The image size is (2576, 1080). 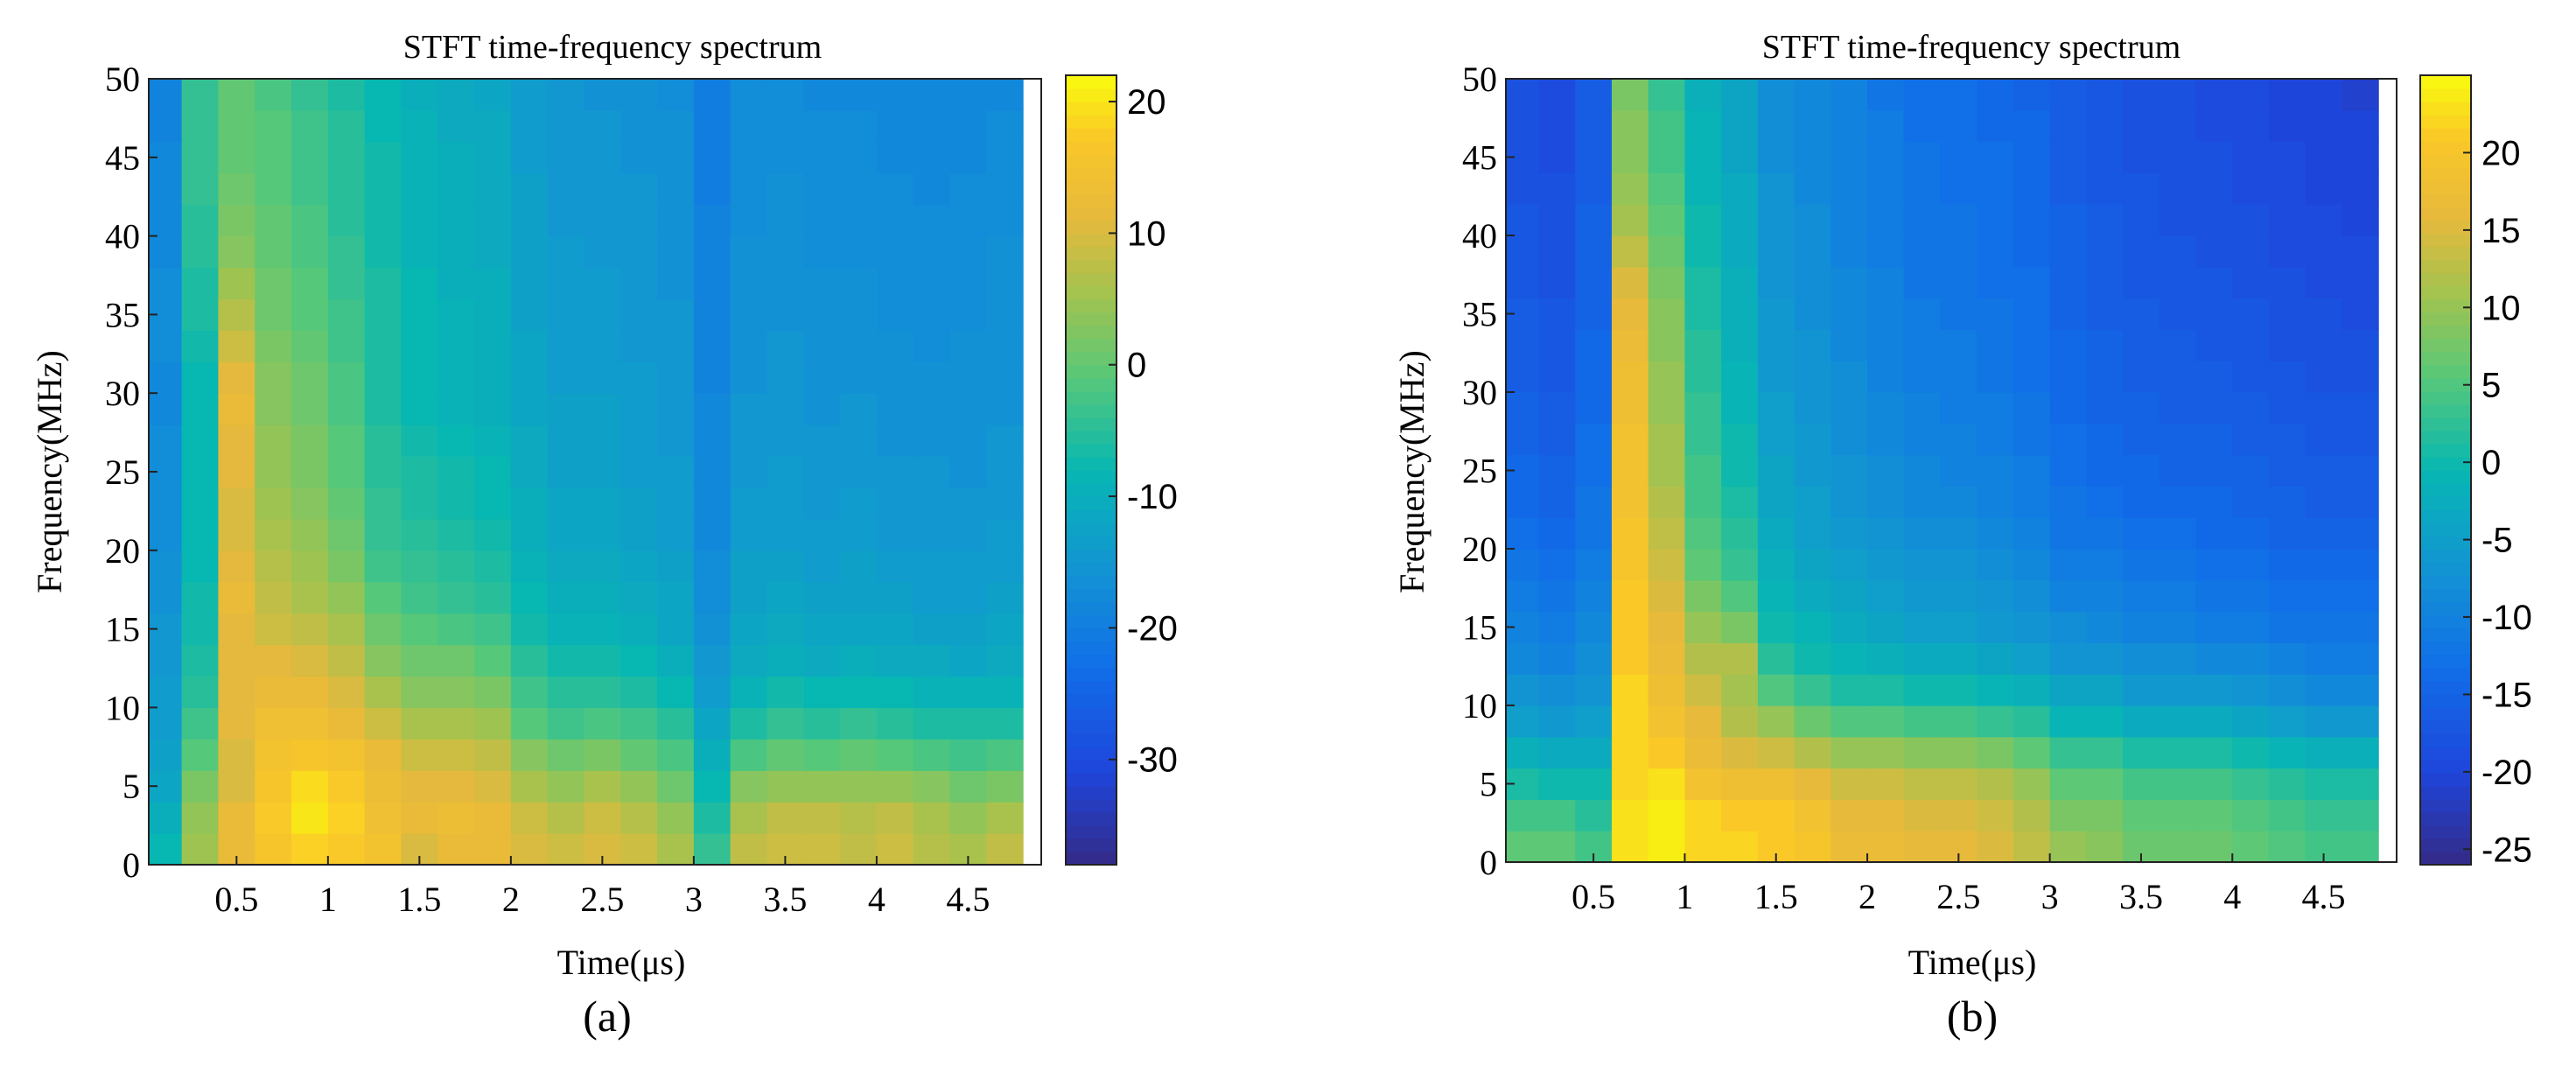 What do you see at coordinates (236, 900) in the screenshot?
I see `x-tick-label: 0.5` at bounding box center [236, 900].